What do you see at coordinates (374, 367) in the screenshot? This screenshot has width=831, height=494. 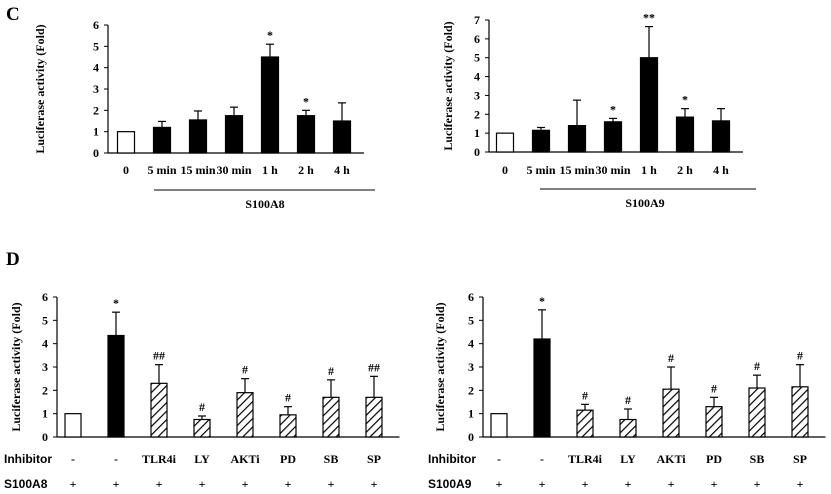 I see `significance-marker: ##` at bounding box center [374, 367].